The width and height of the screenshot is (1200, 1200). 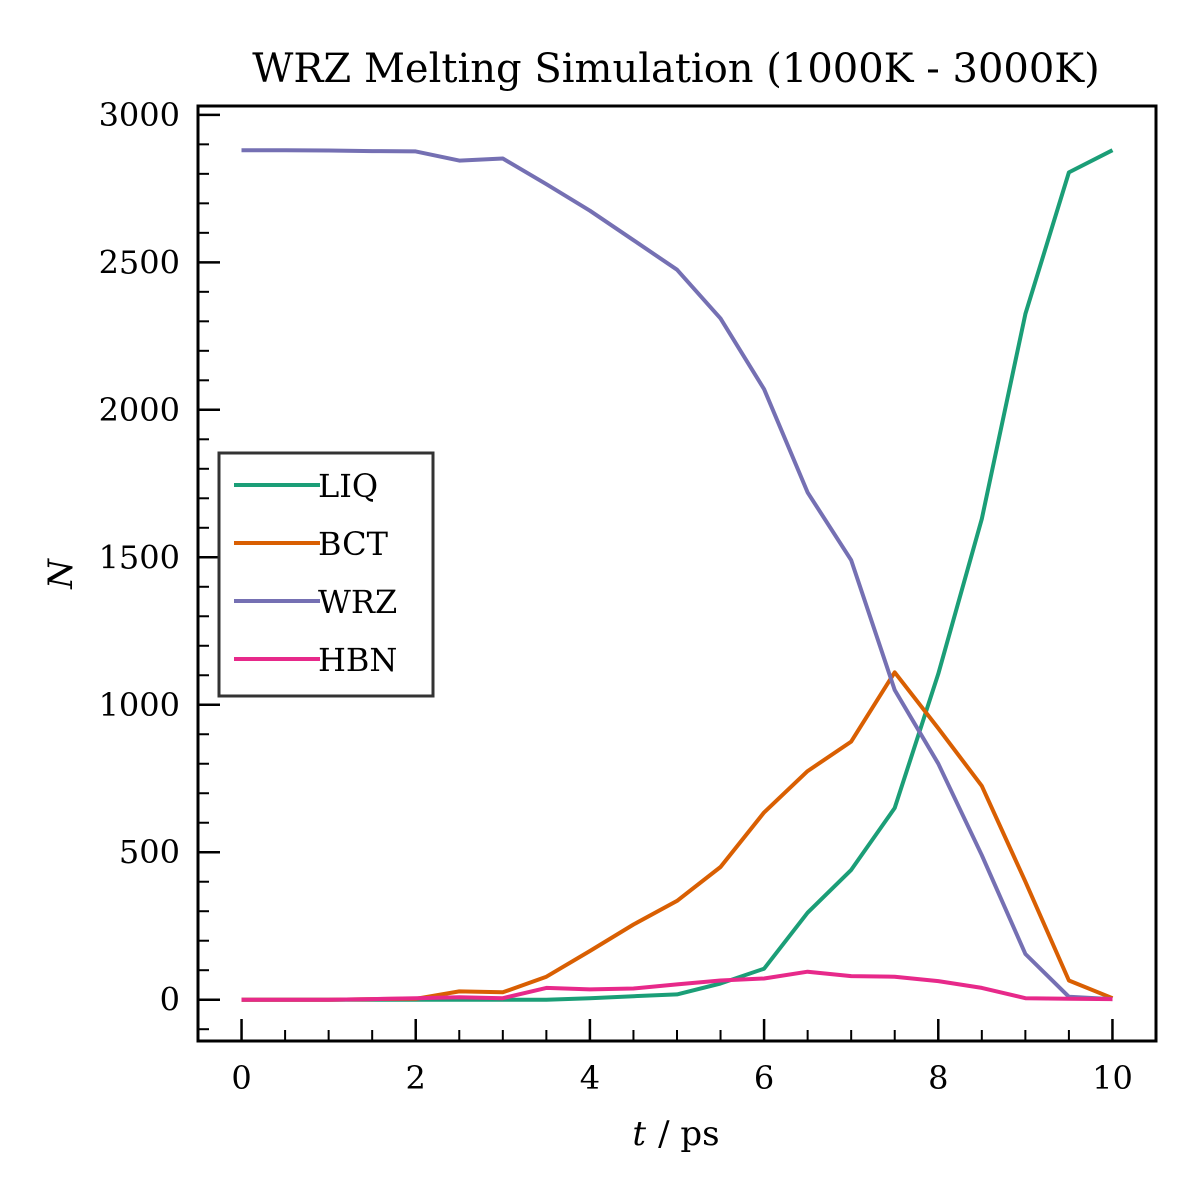 I want to click on x-tick-label: 2, so click(x=416, y=1078).